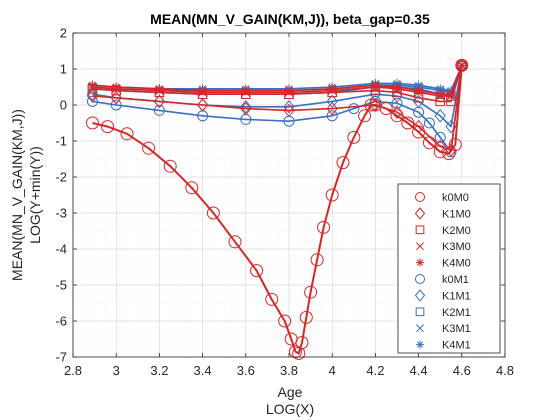 The height and width of the screenshot is (420, 560). Describe the element at coordinates (420, 295) in the screenshot. I see `legend-marker-K1M1` at that location.